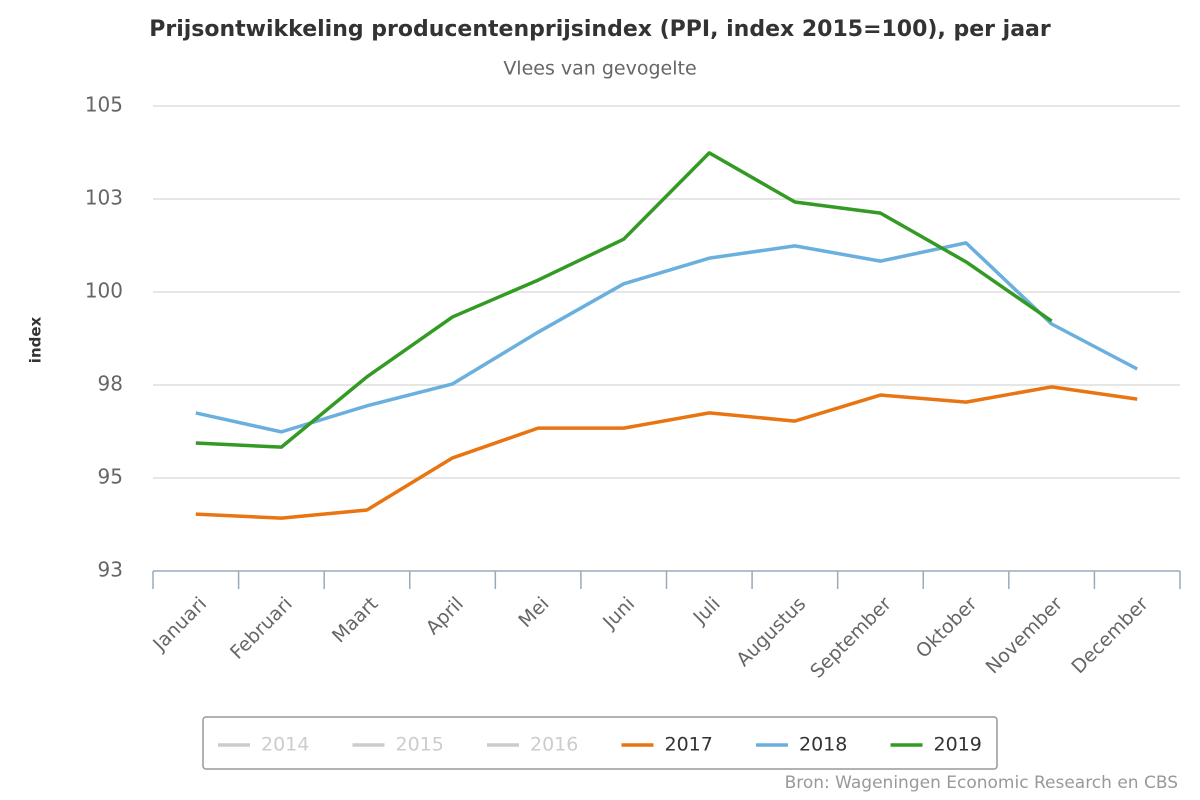 The image size is (1200, 800). Describe the element at coordinates (599, 69) in the screenshot. I see `chart-subtitle: Vlees van gevogelte` at that location.